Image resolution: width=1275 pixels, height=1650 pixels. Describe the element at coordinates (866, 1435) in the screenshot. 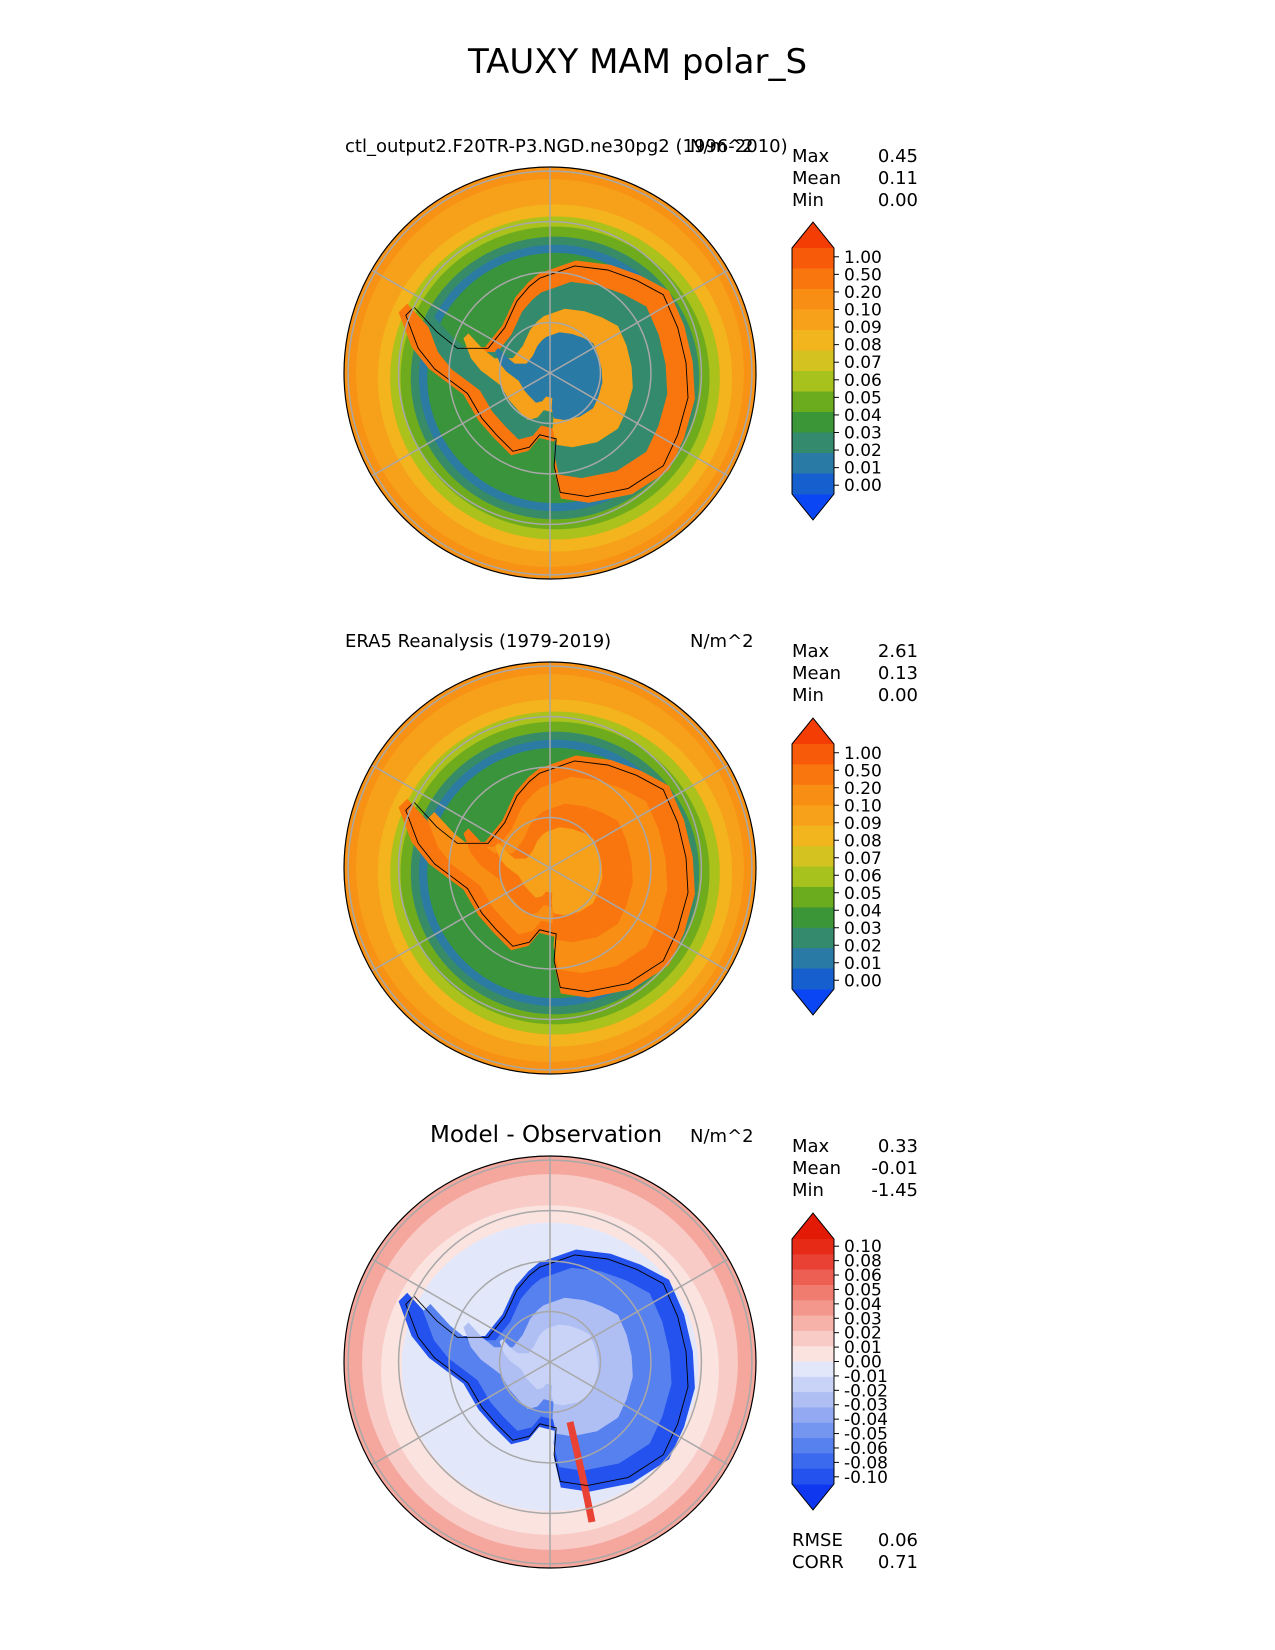

I see `colorbar-tick-label: -0.05` at that location.